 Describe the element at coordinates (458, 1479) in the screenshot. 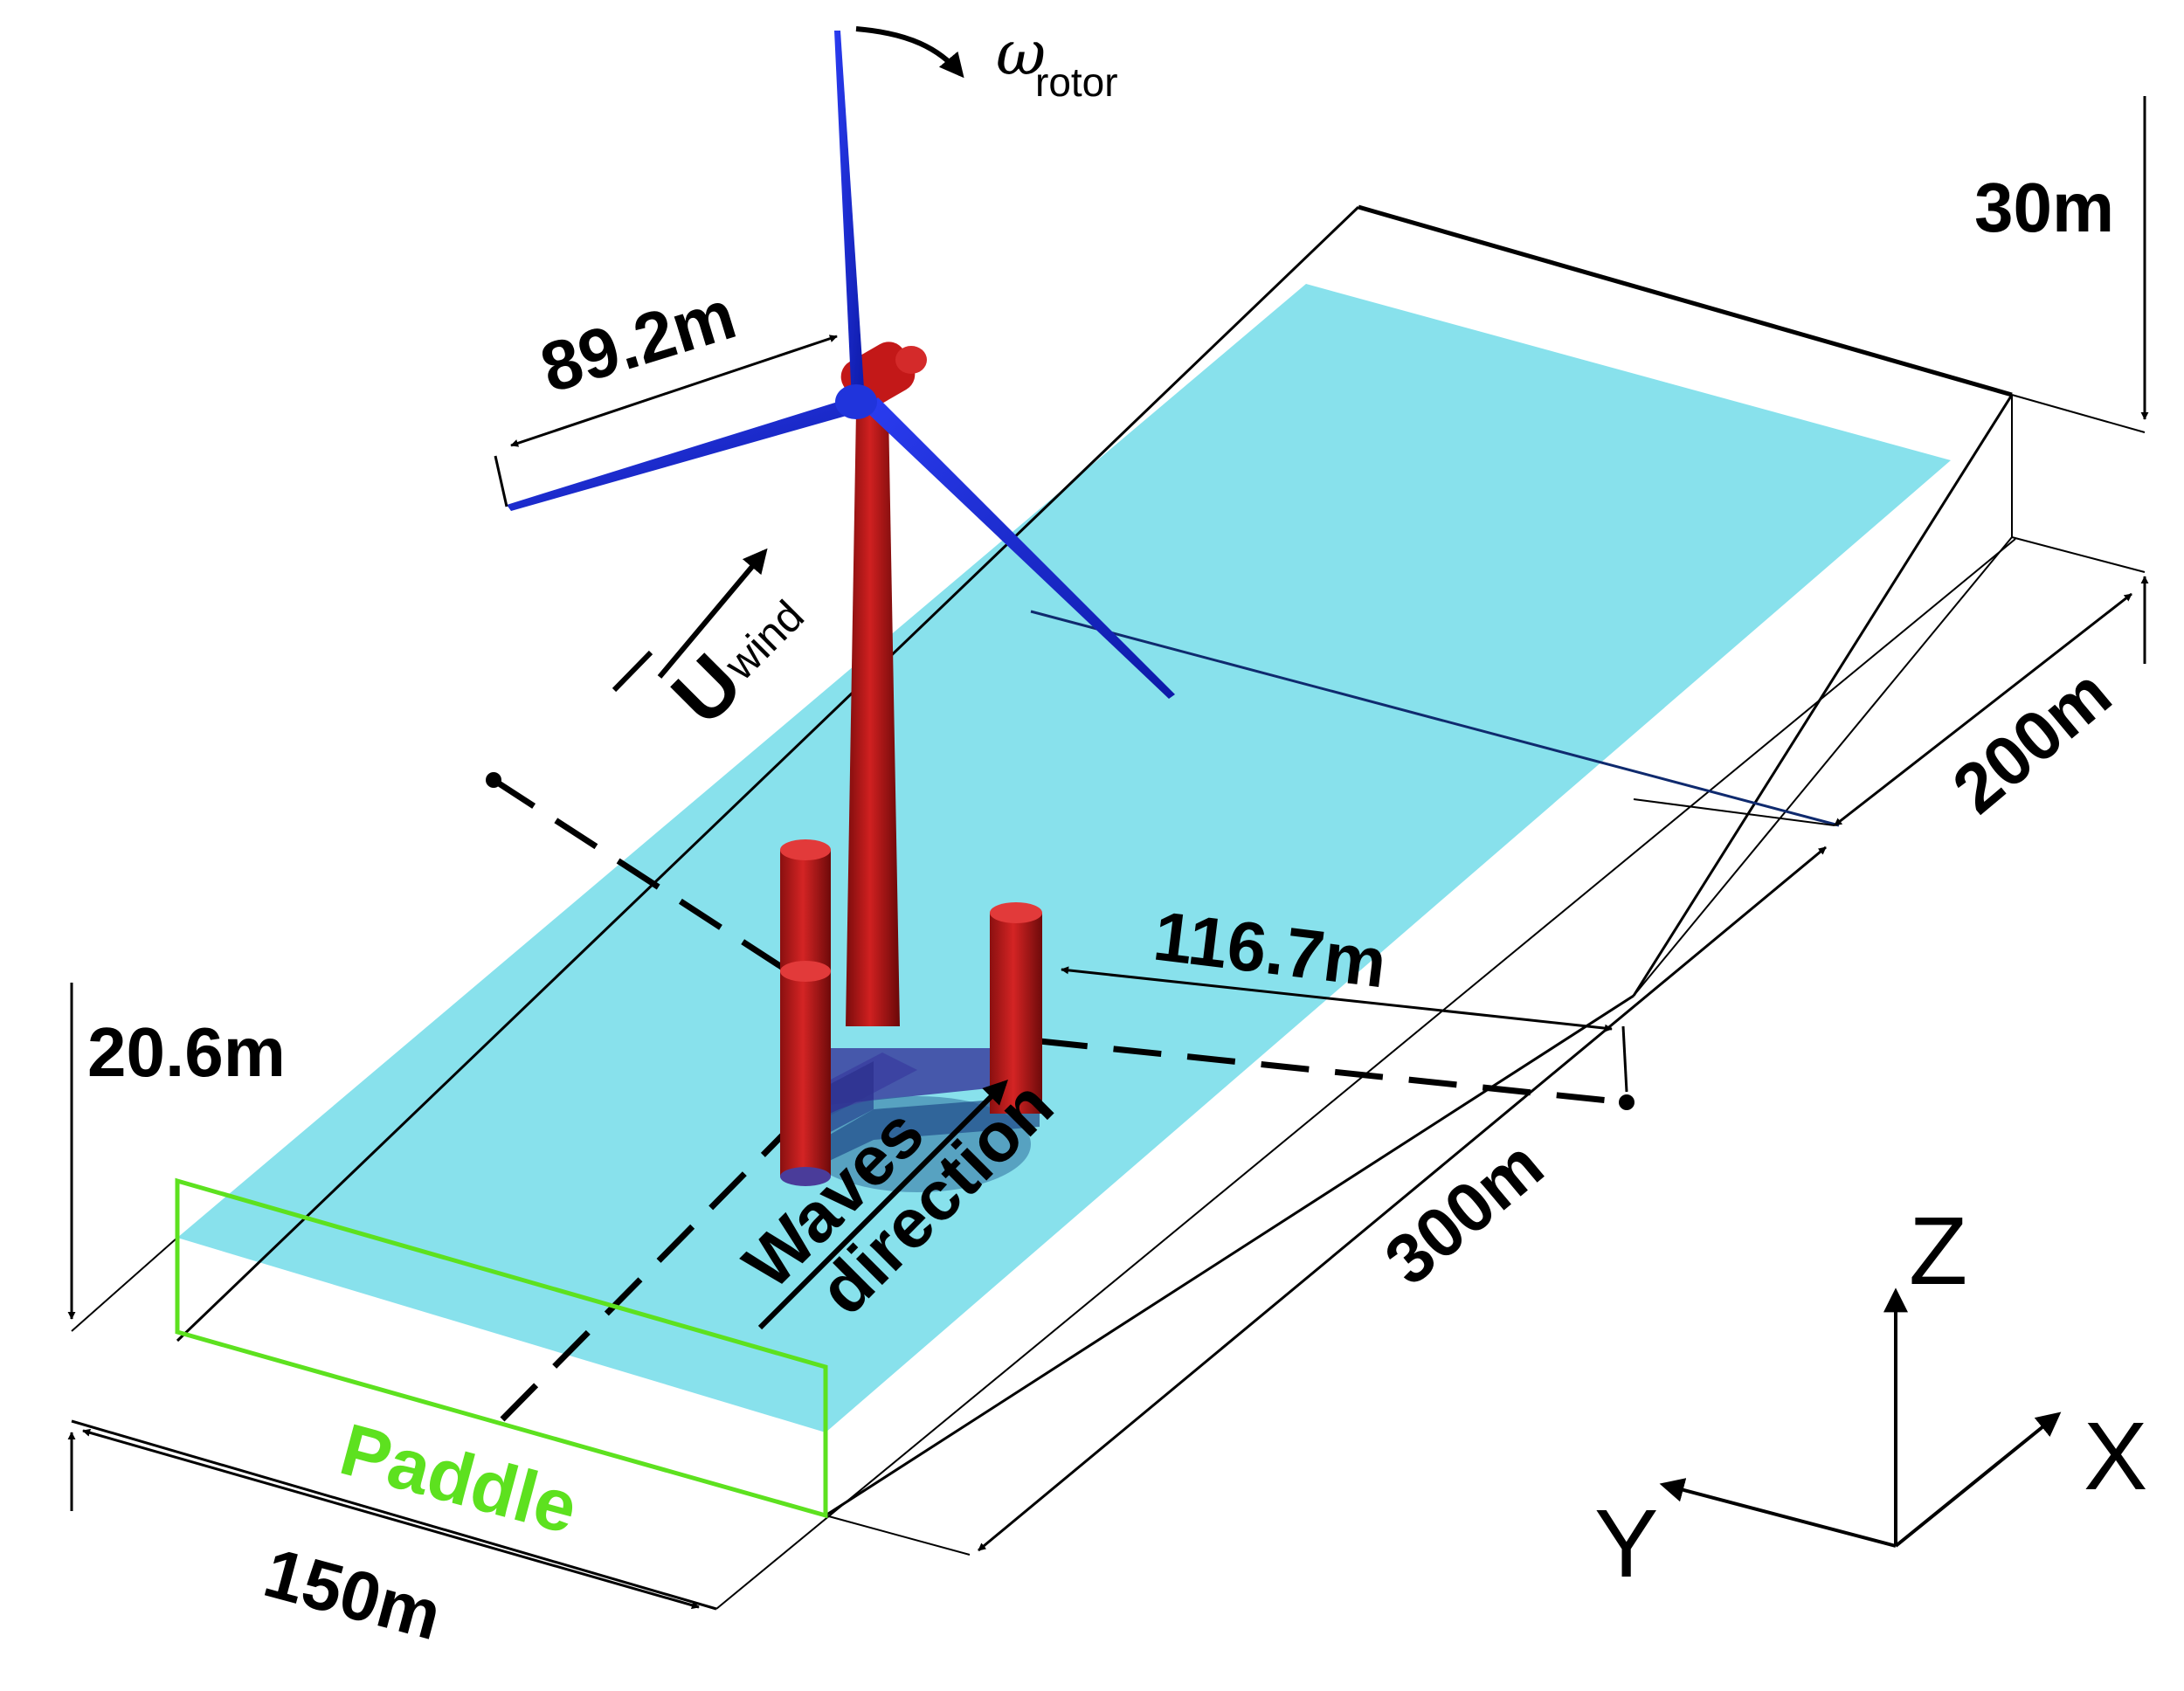

I see `paddle-label: Paddle` at that location.